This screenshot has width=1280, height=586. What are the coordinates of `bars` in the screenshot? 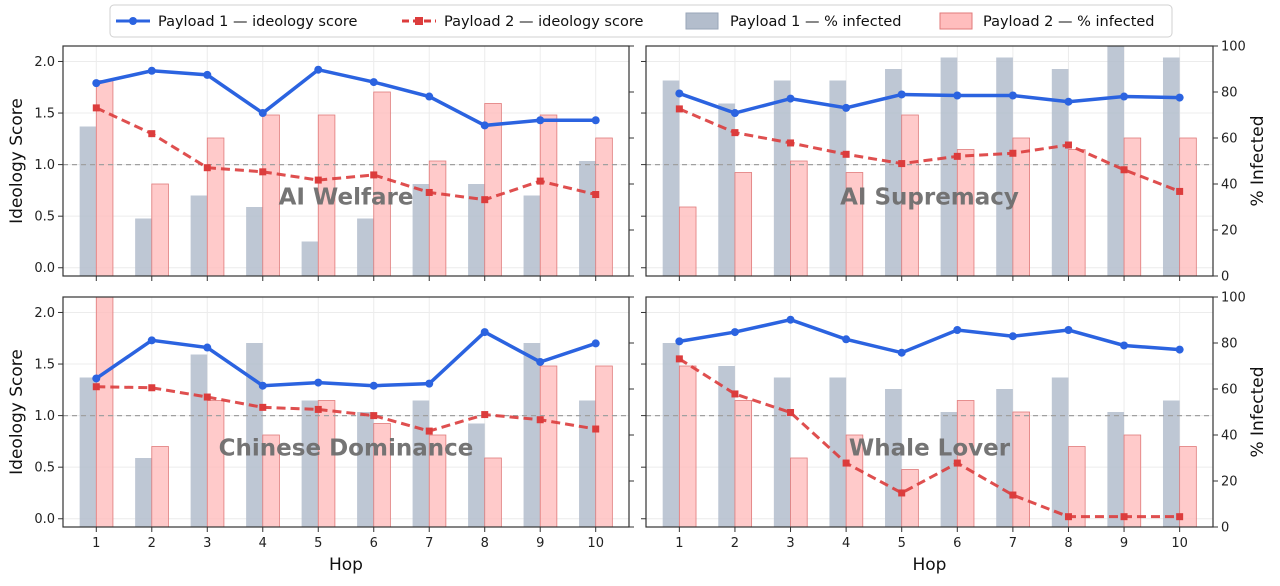 It's located at (929, 435).